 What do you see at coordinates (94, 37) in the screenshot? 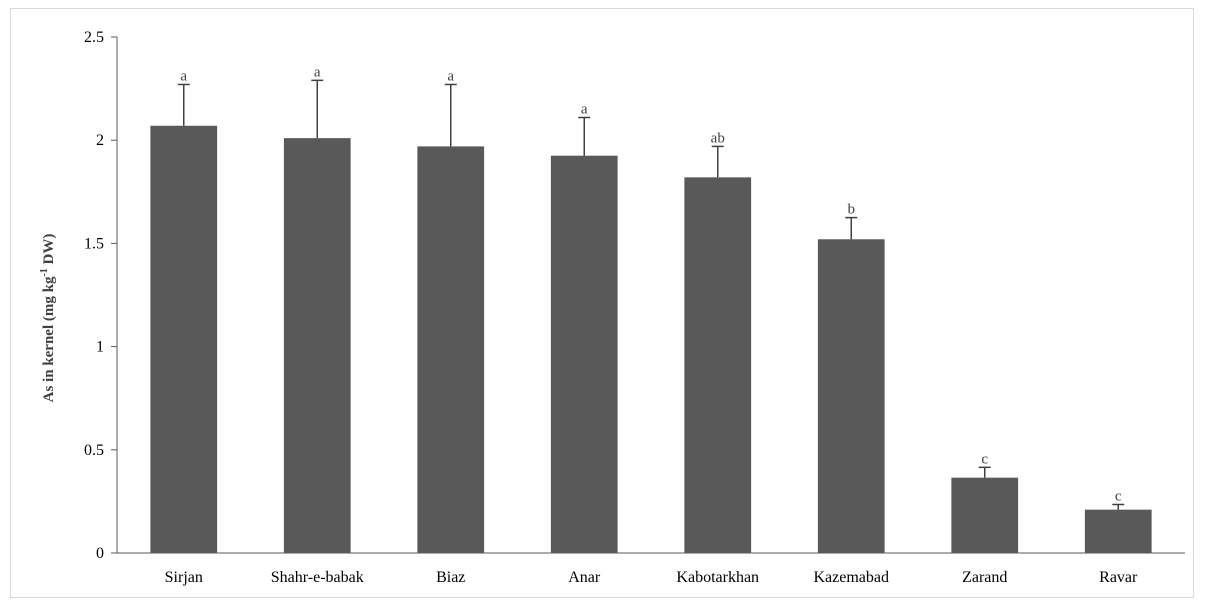
I see `y-tick-label: 2.5` at bounding box center [94, 37].